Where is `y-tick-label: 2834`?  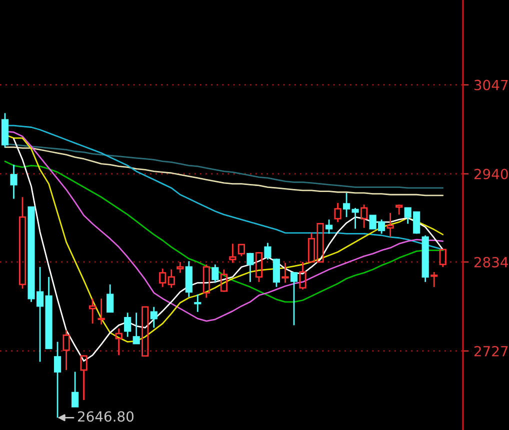
y-tick-label: 2834 is located at coordinates (491, 262).